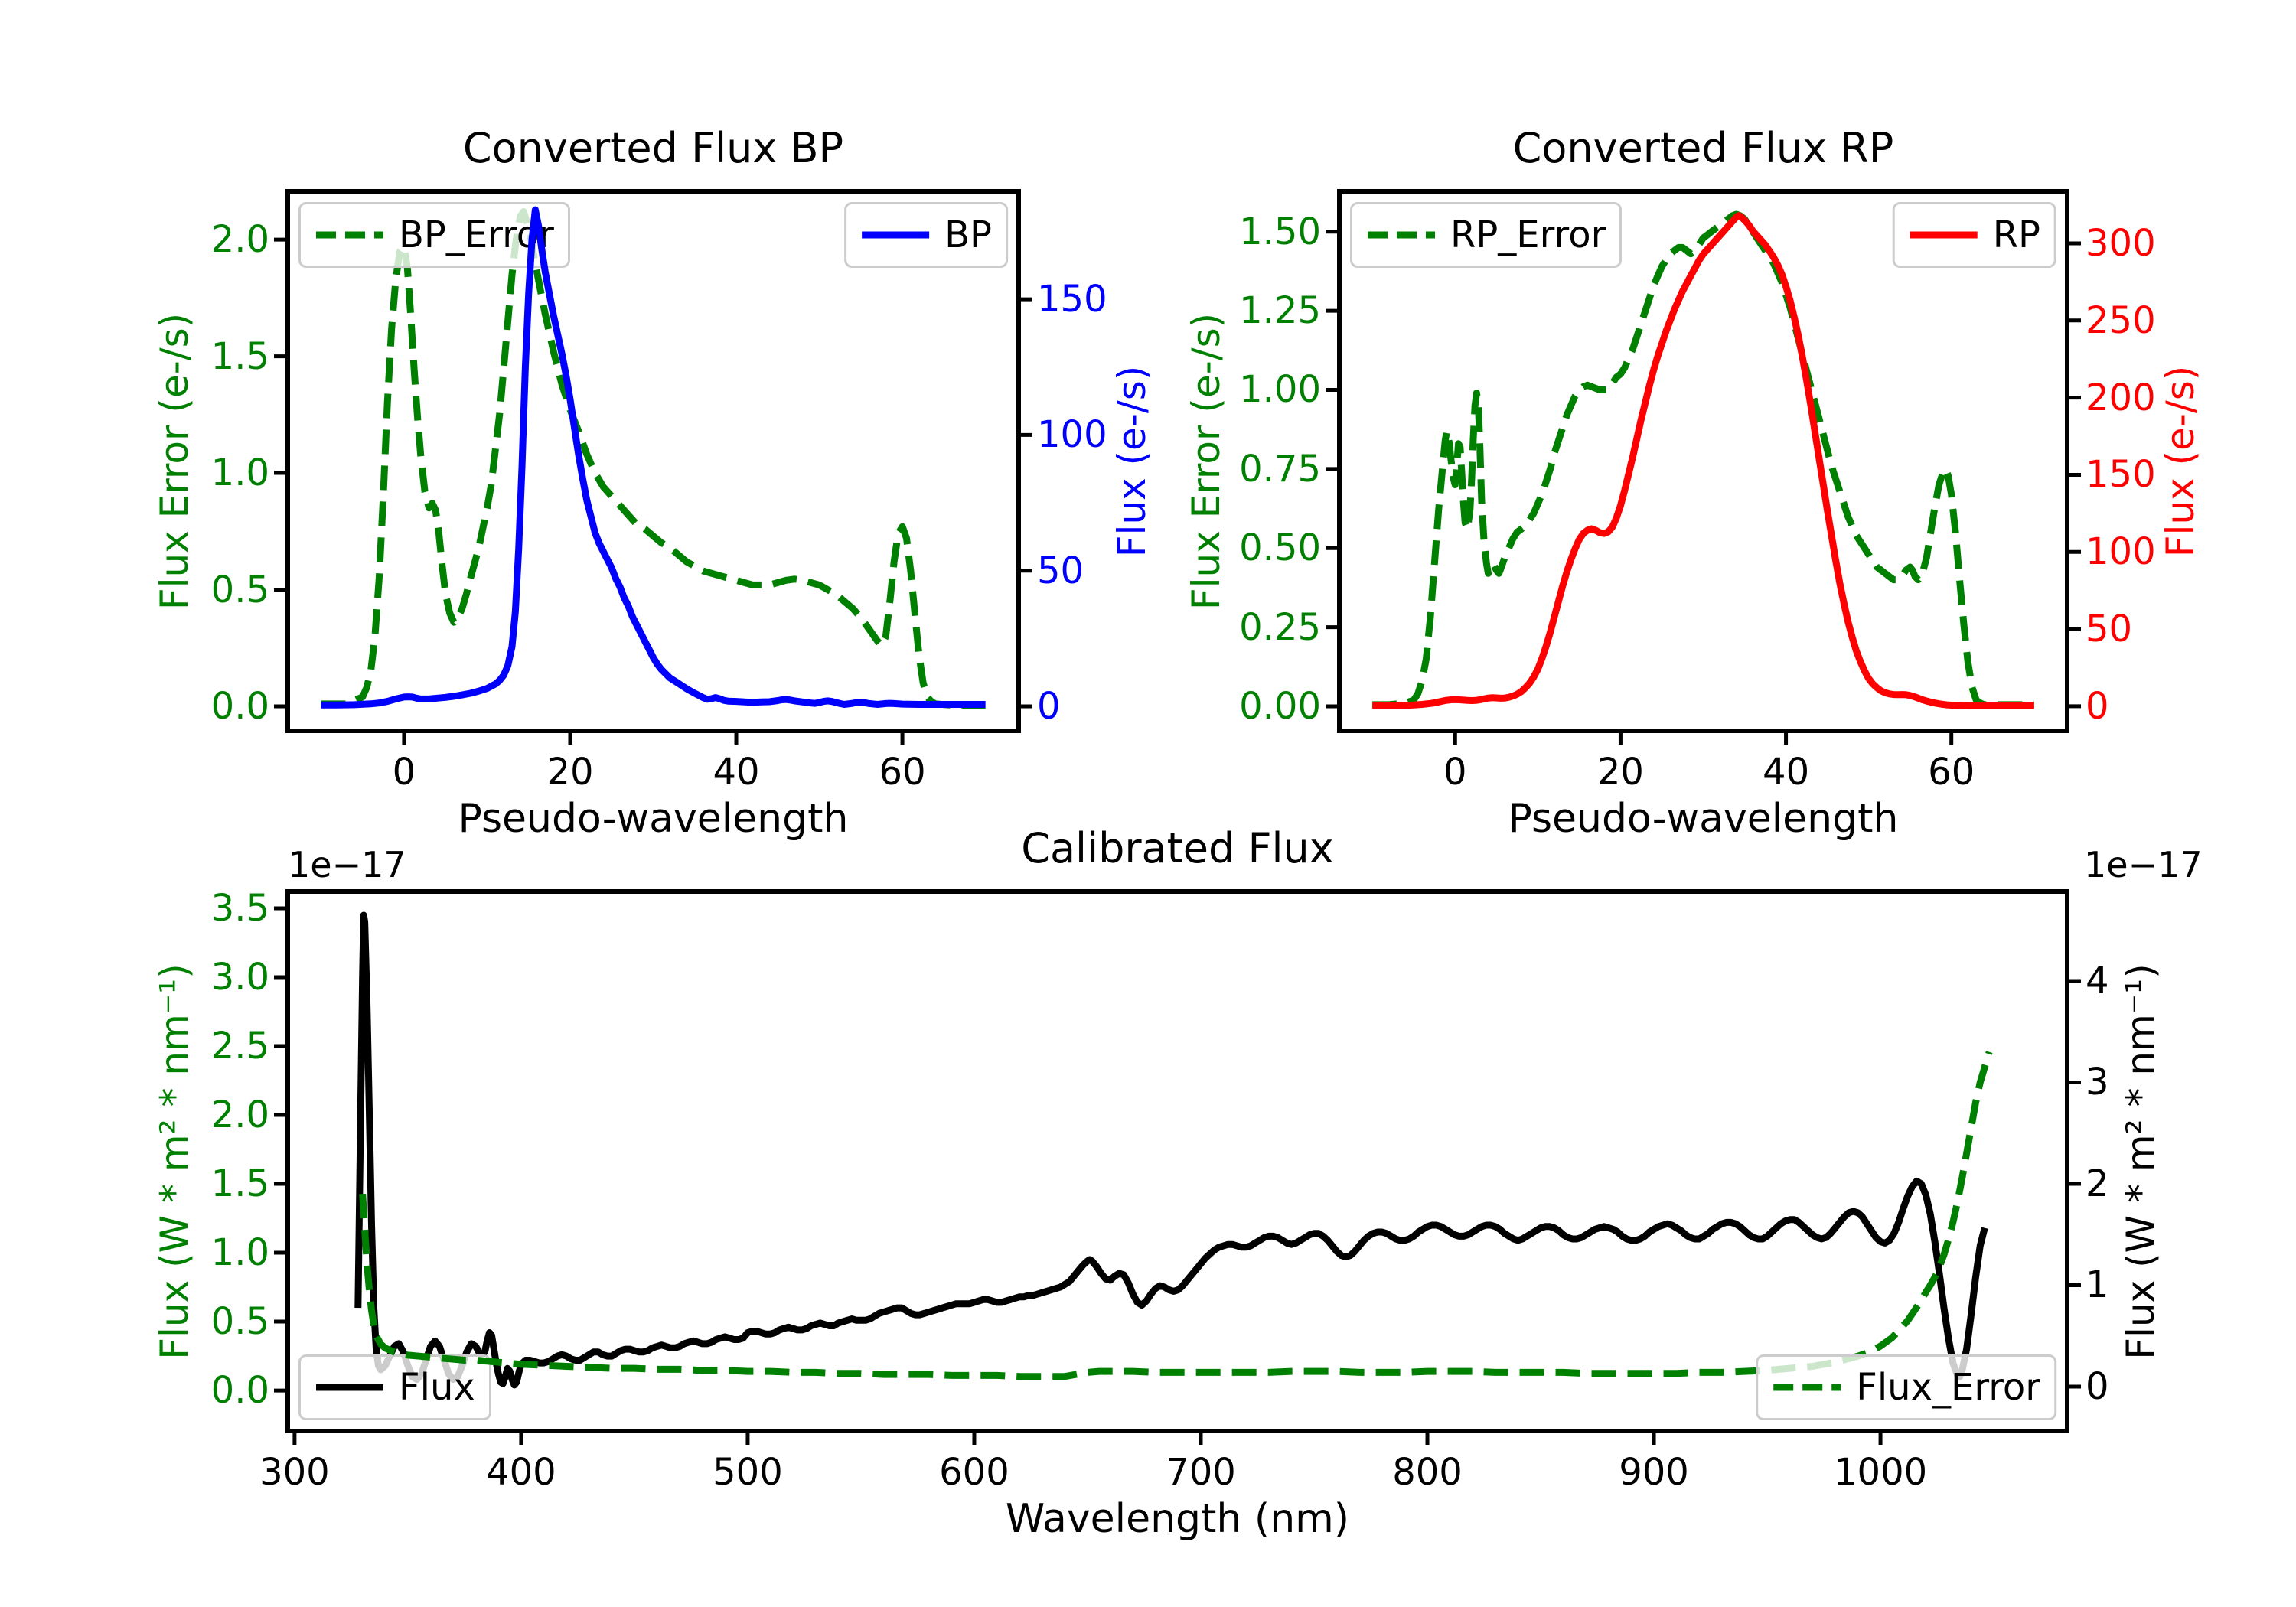  I want to click on flux-xlabel: Wavelength (nm), so click(1177, 1519).